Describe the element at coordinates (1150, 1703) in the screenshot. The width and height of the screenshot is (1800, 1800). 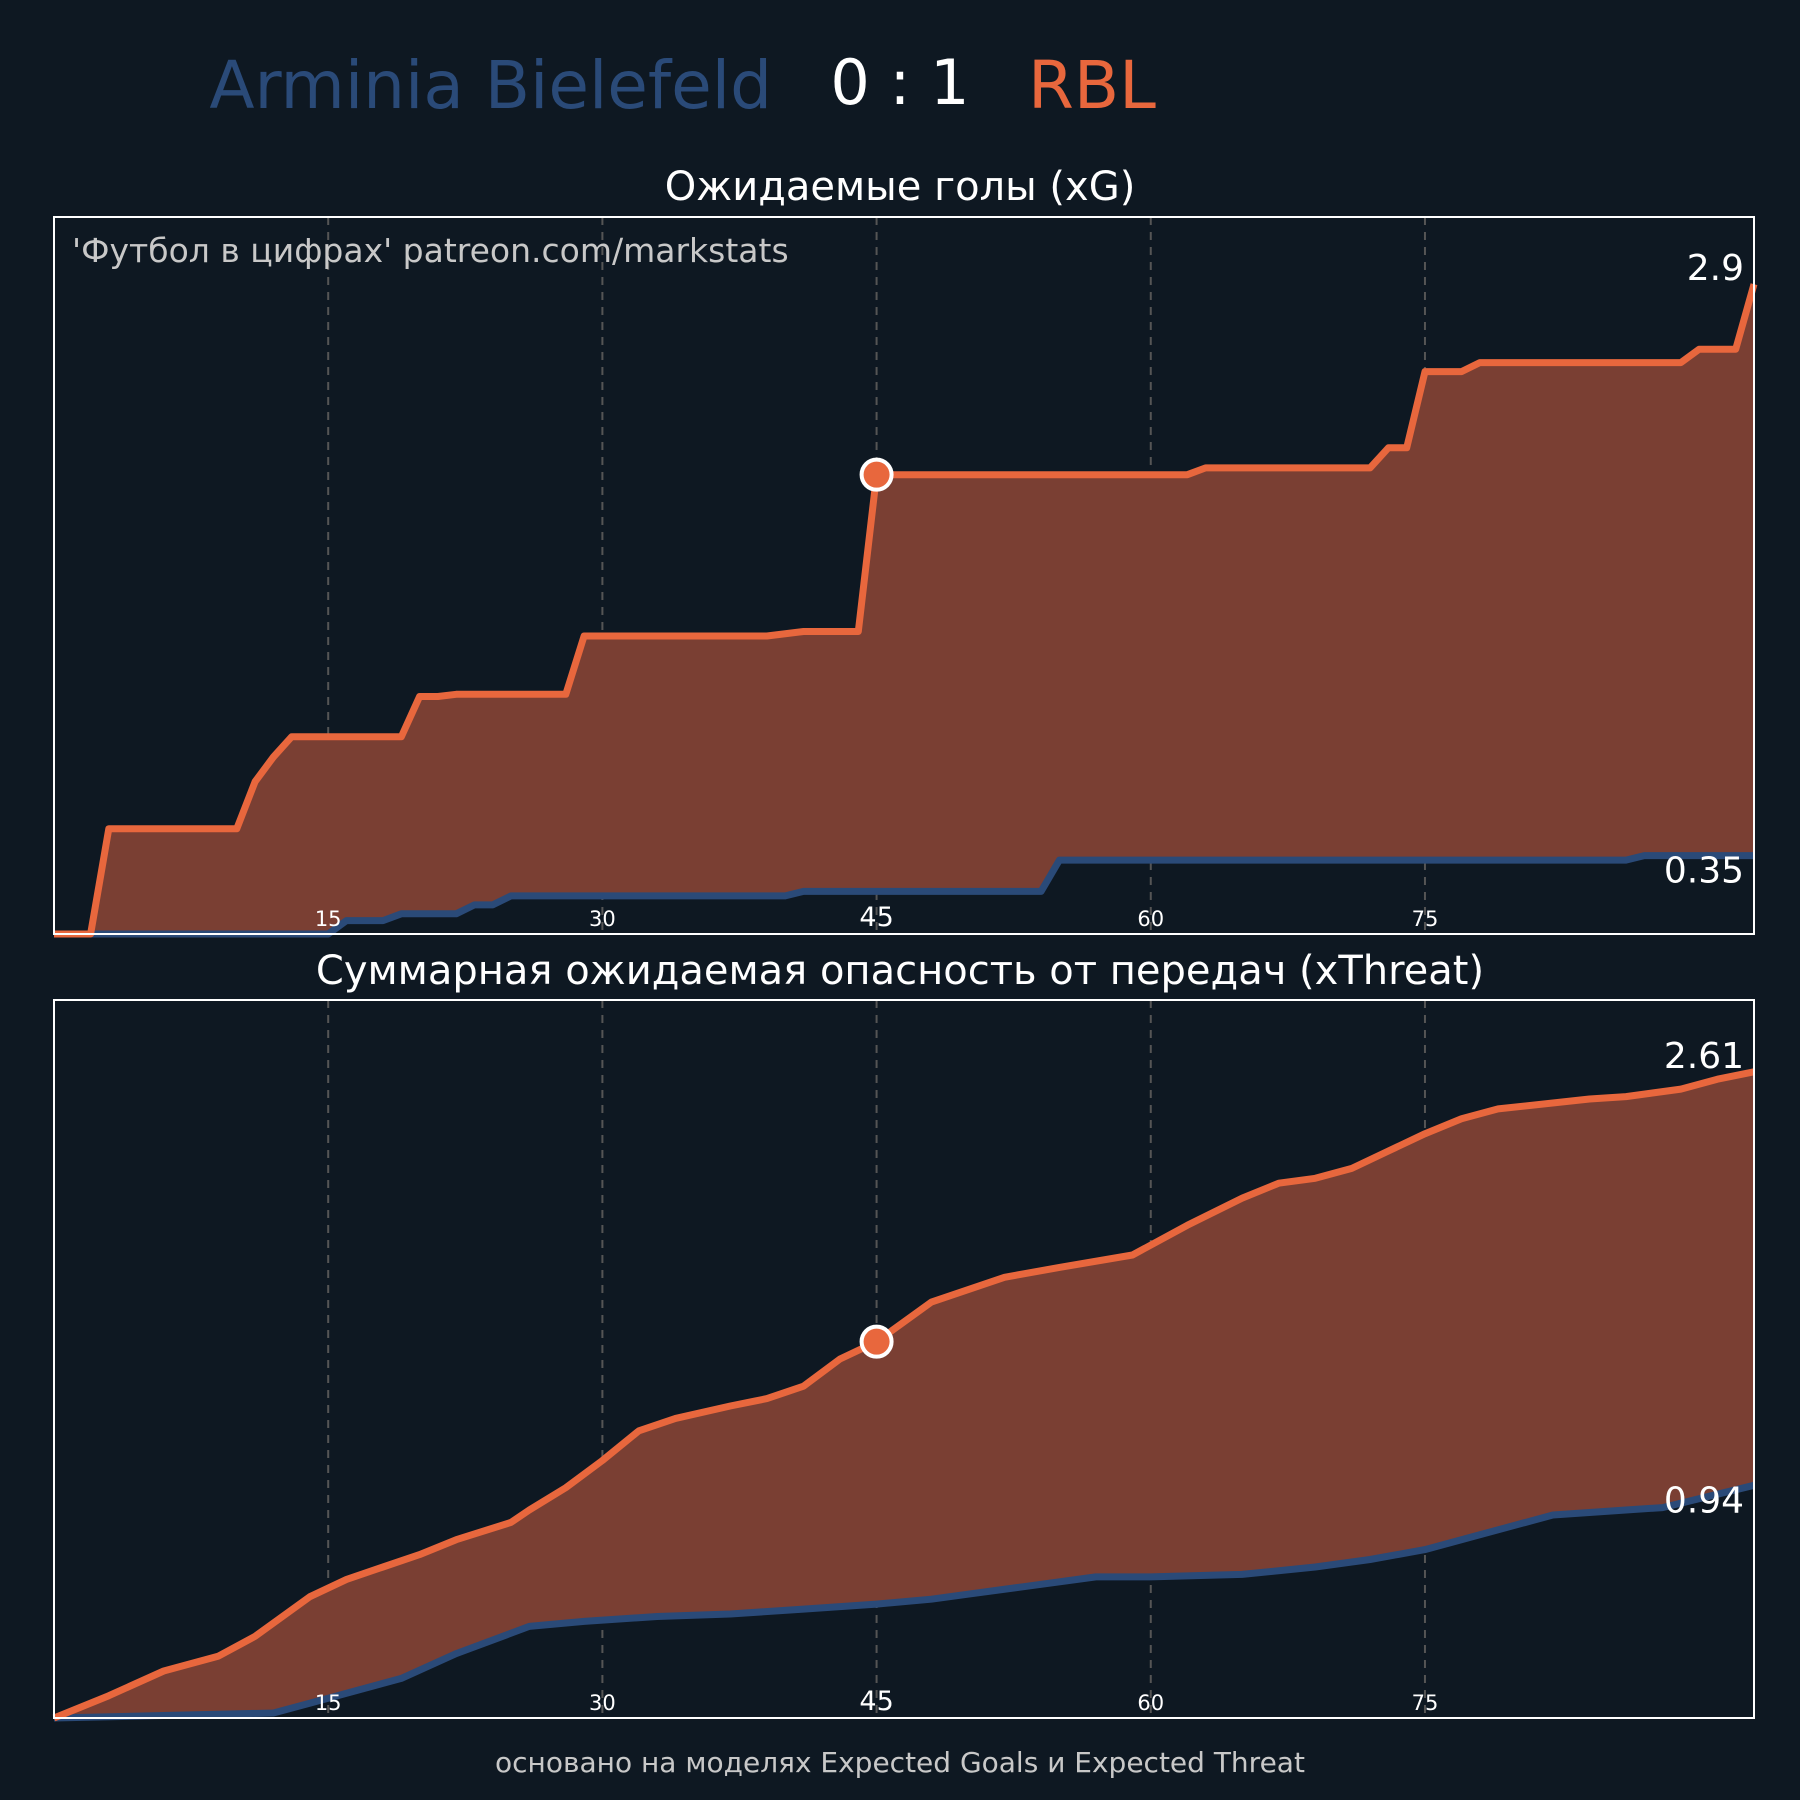
I see `xthreat-tick-label-60: 60` at that location.